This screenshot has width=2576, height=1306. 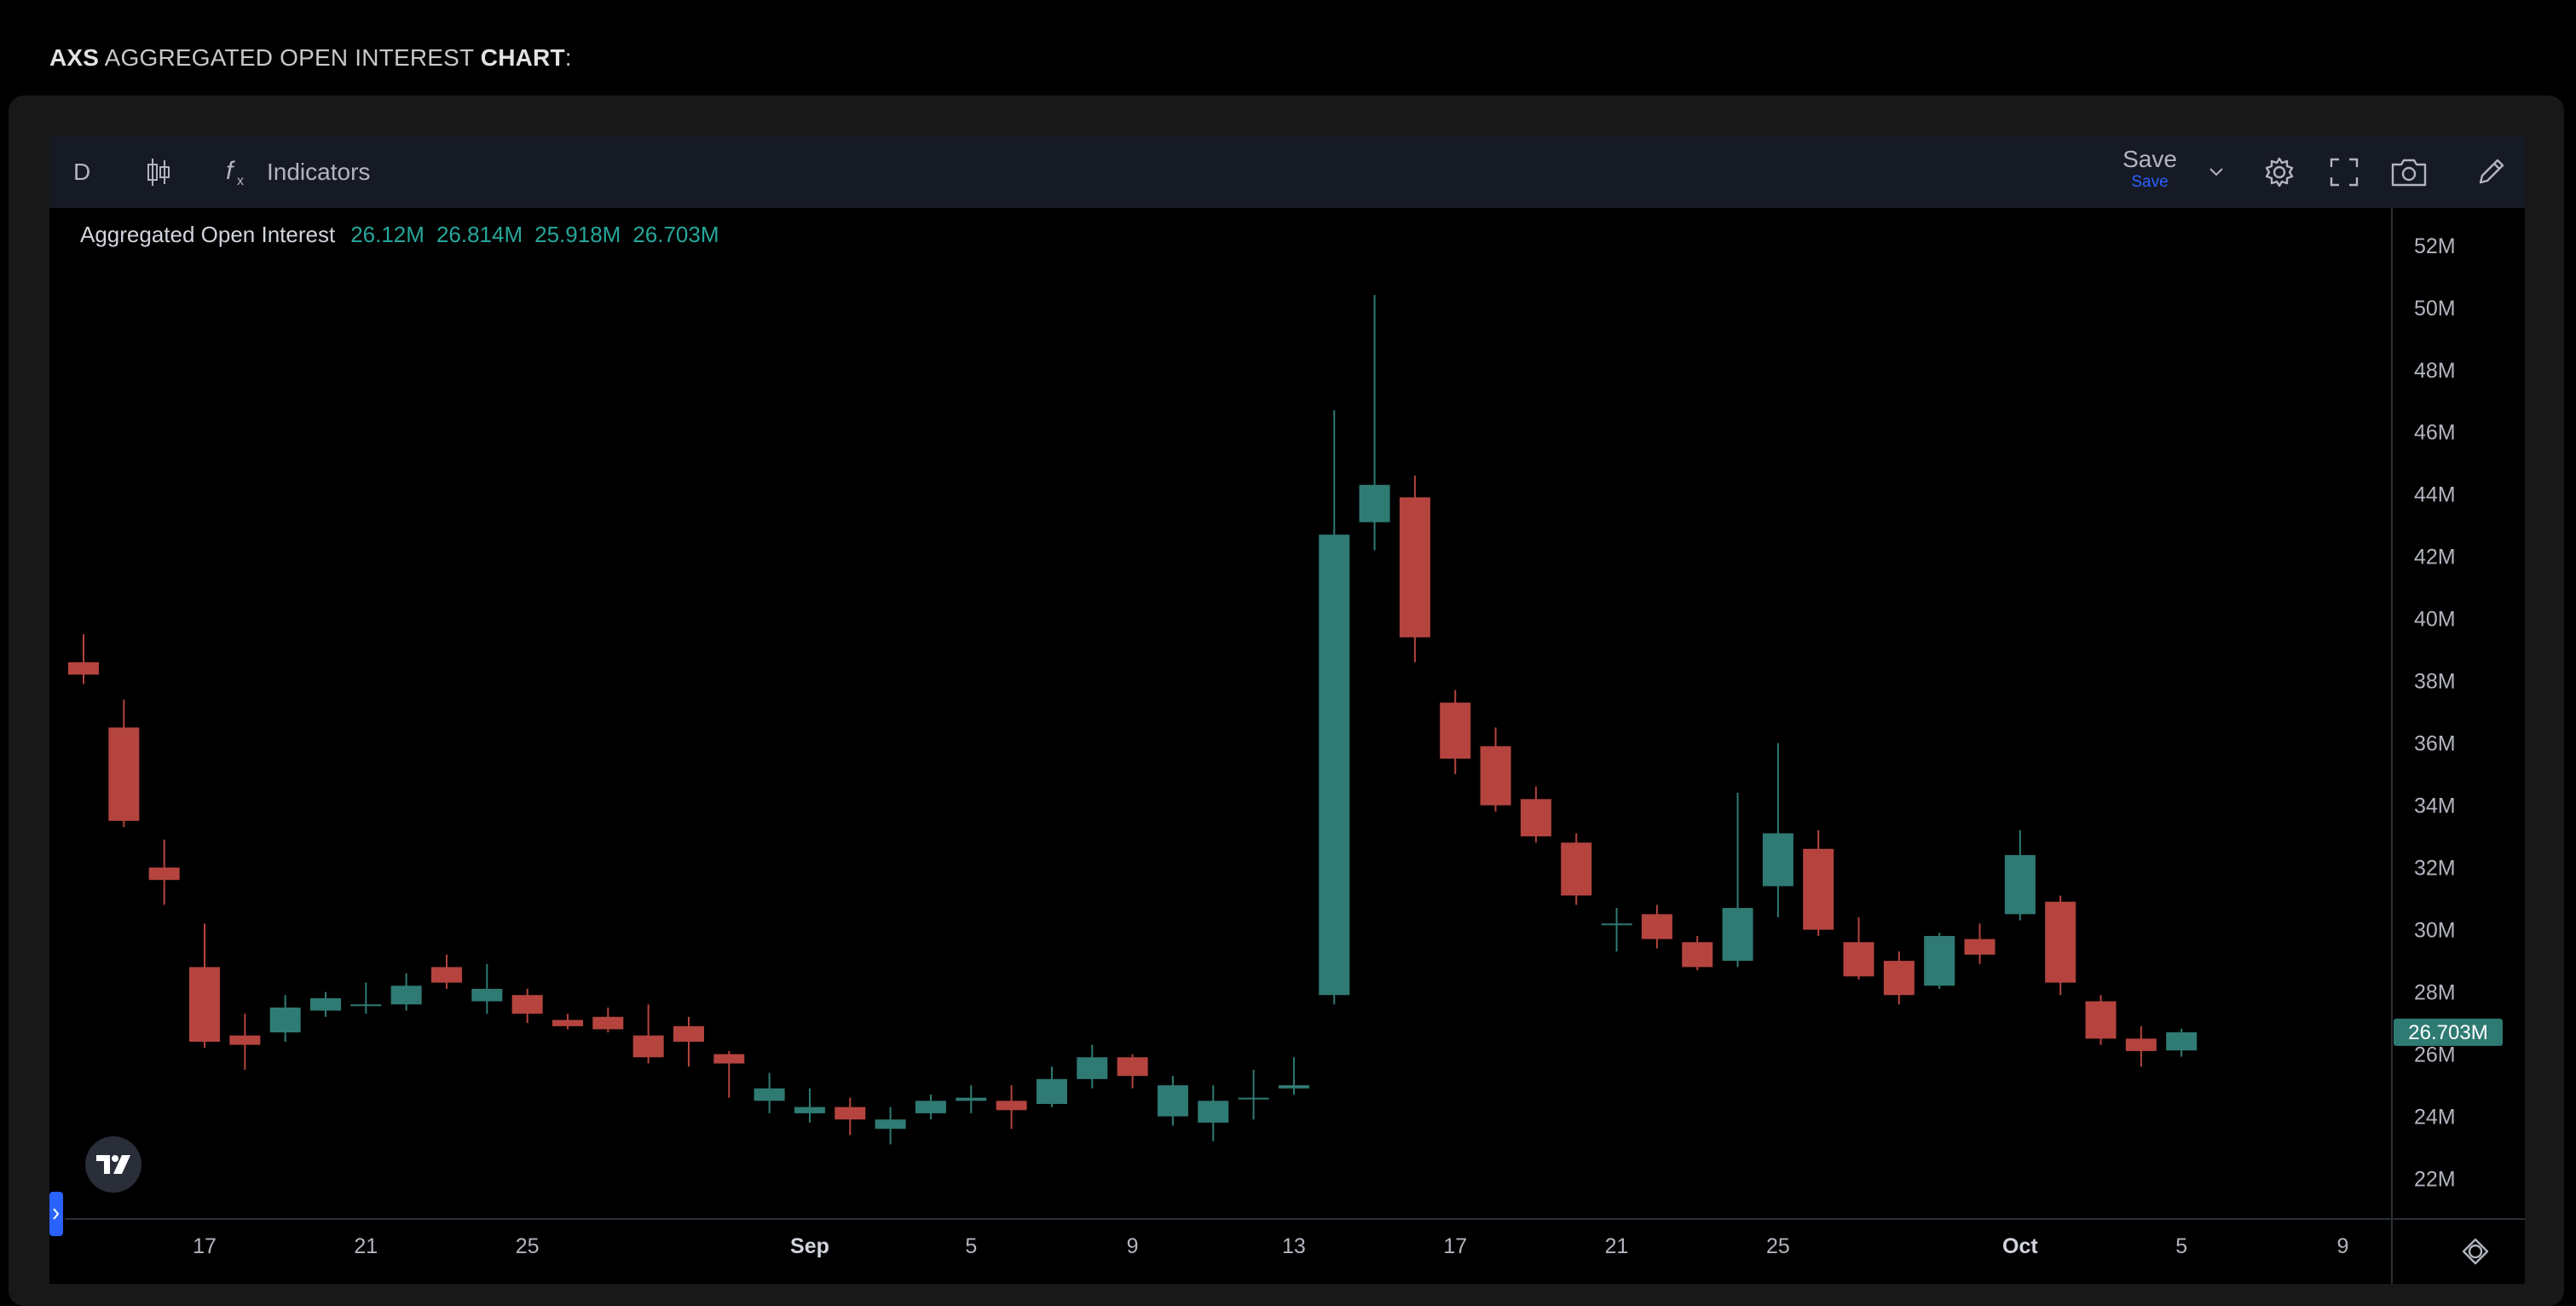 I want to click on ticker: AXS, so click(x=74, y=57).